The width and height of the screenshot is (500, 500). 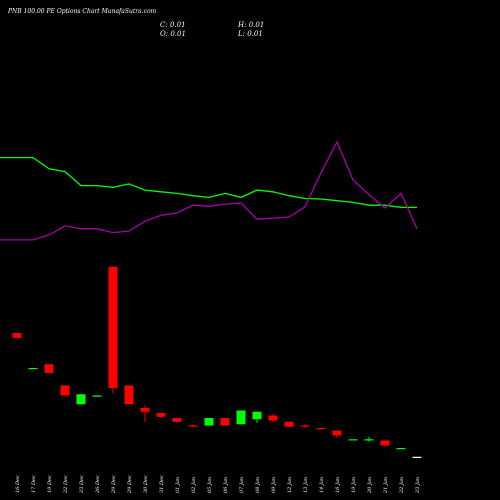 What do you see at coordinates (258, 485) in the screenshot?
I see `date-tick-label: 08 Jan` at bounding box center [258, 485].